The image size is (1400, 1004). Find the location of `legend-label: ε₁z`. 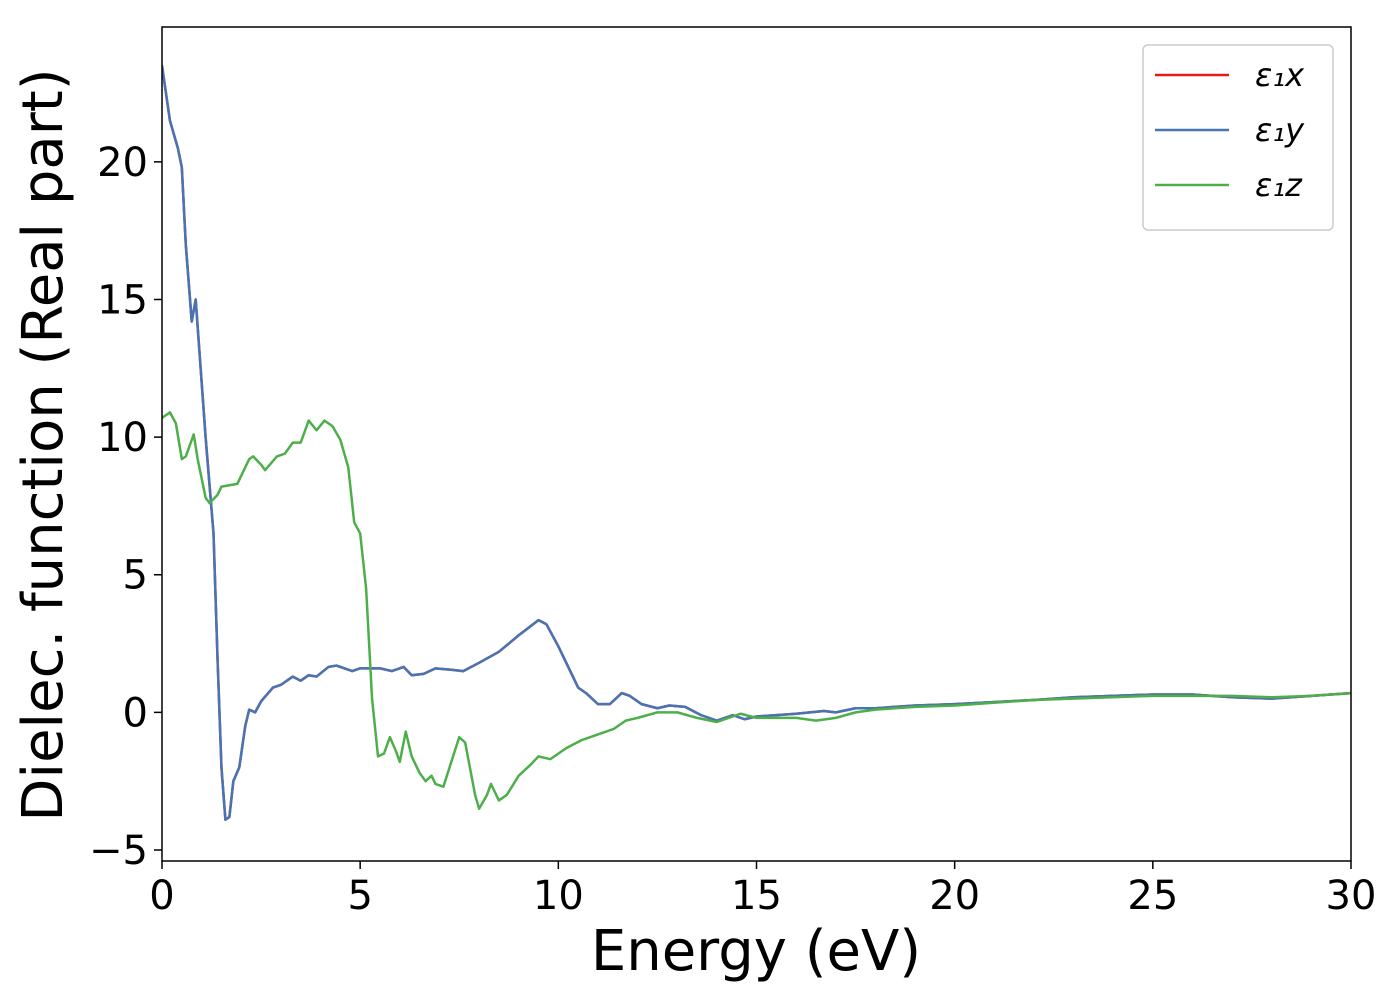

legend-label: ε₁z is located at coordinates (1279, 185).